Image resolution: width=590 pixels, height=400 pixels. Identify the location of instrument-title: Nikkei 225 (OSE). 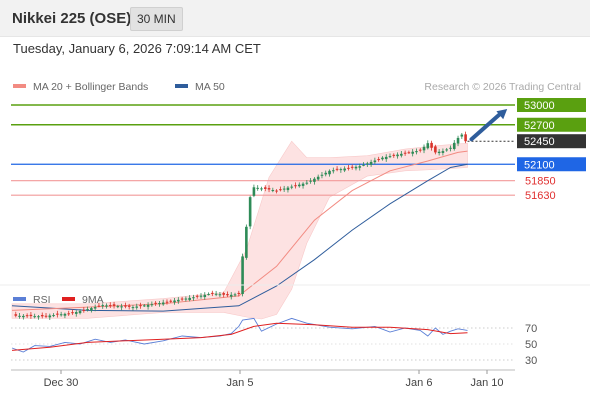
(72, 18).